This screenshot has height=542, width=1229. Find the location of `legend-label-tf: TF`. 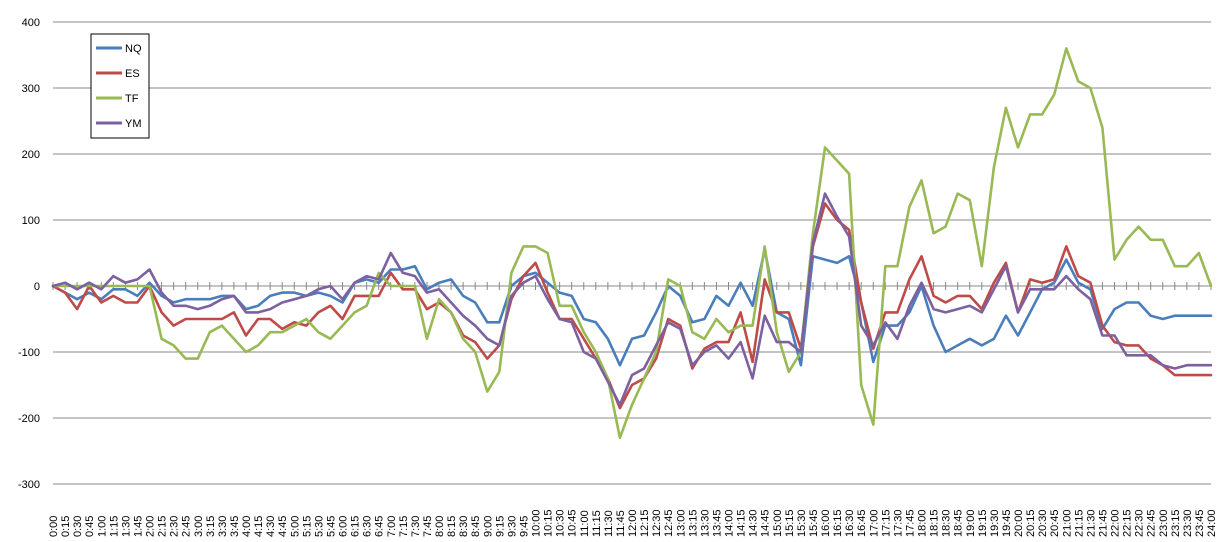

legend-label-tf: TF is located at coordinates (132, 99).